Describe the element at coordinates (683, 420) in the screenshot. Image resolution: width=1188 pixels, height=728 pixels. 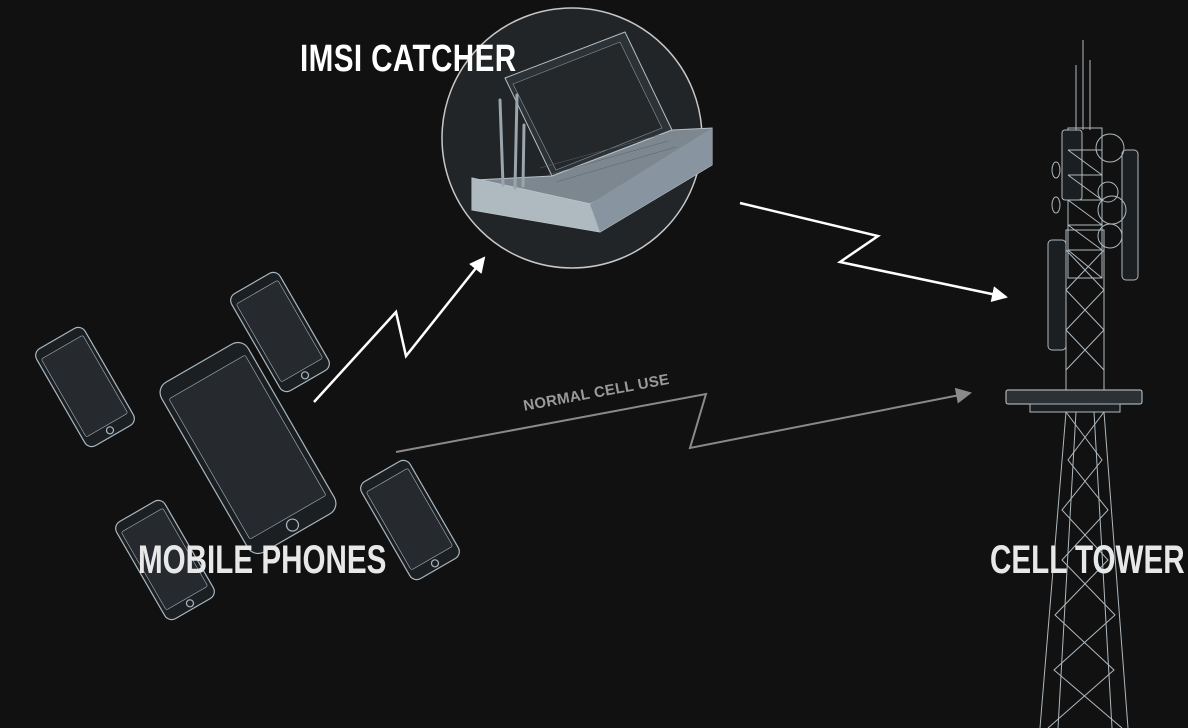
I see `normal-cell-signal` at that location.